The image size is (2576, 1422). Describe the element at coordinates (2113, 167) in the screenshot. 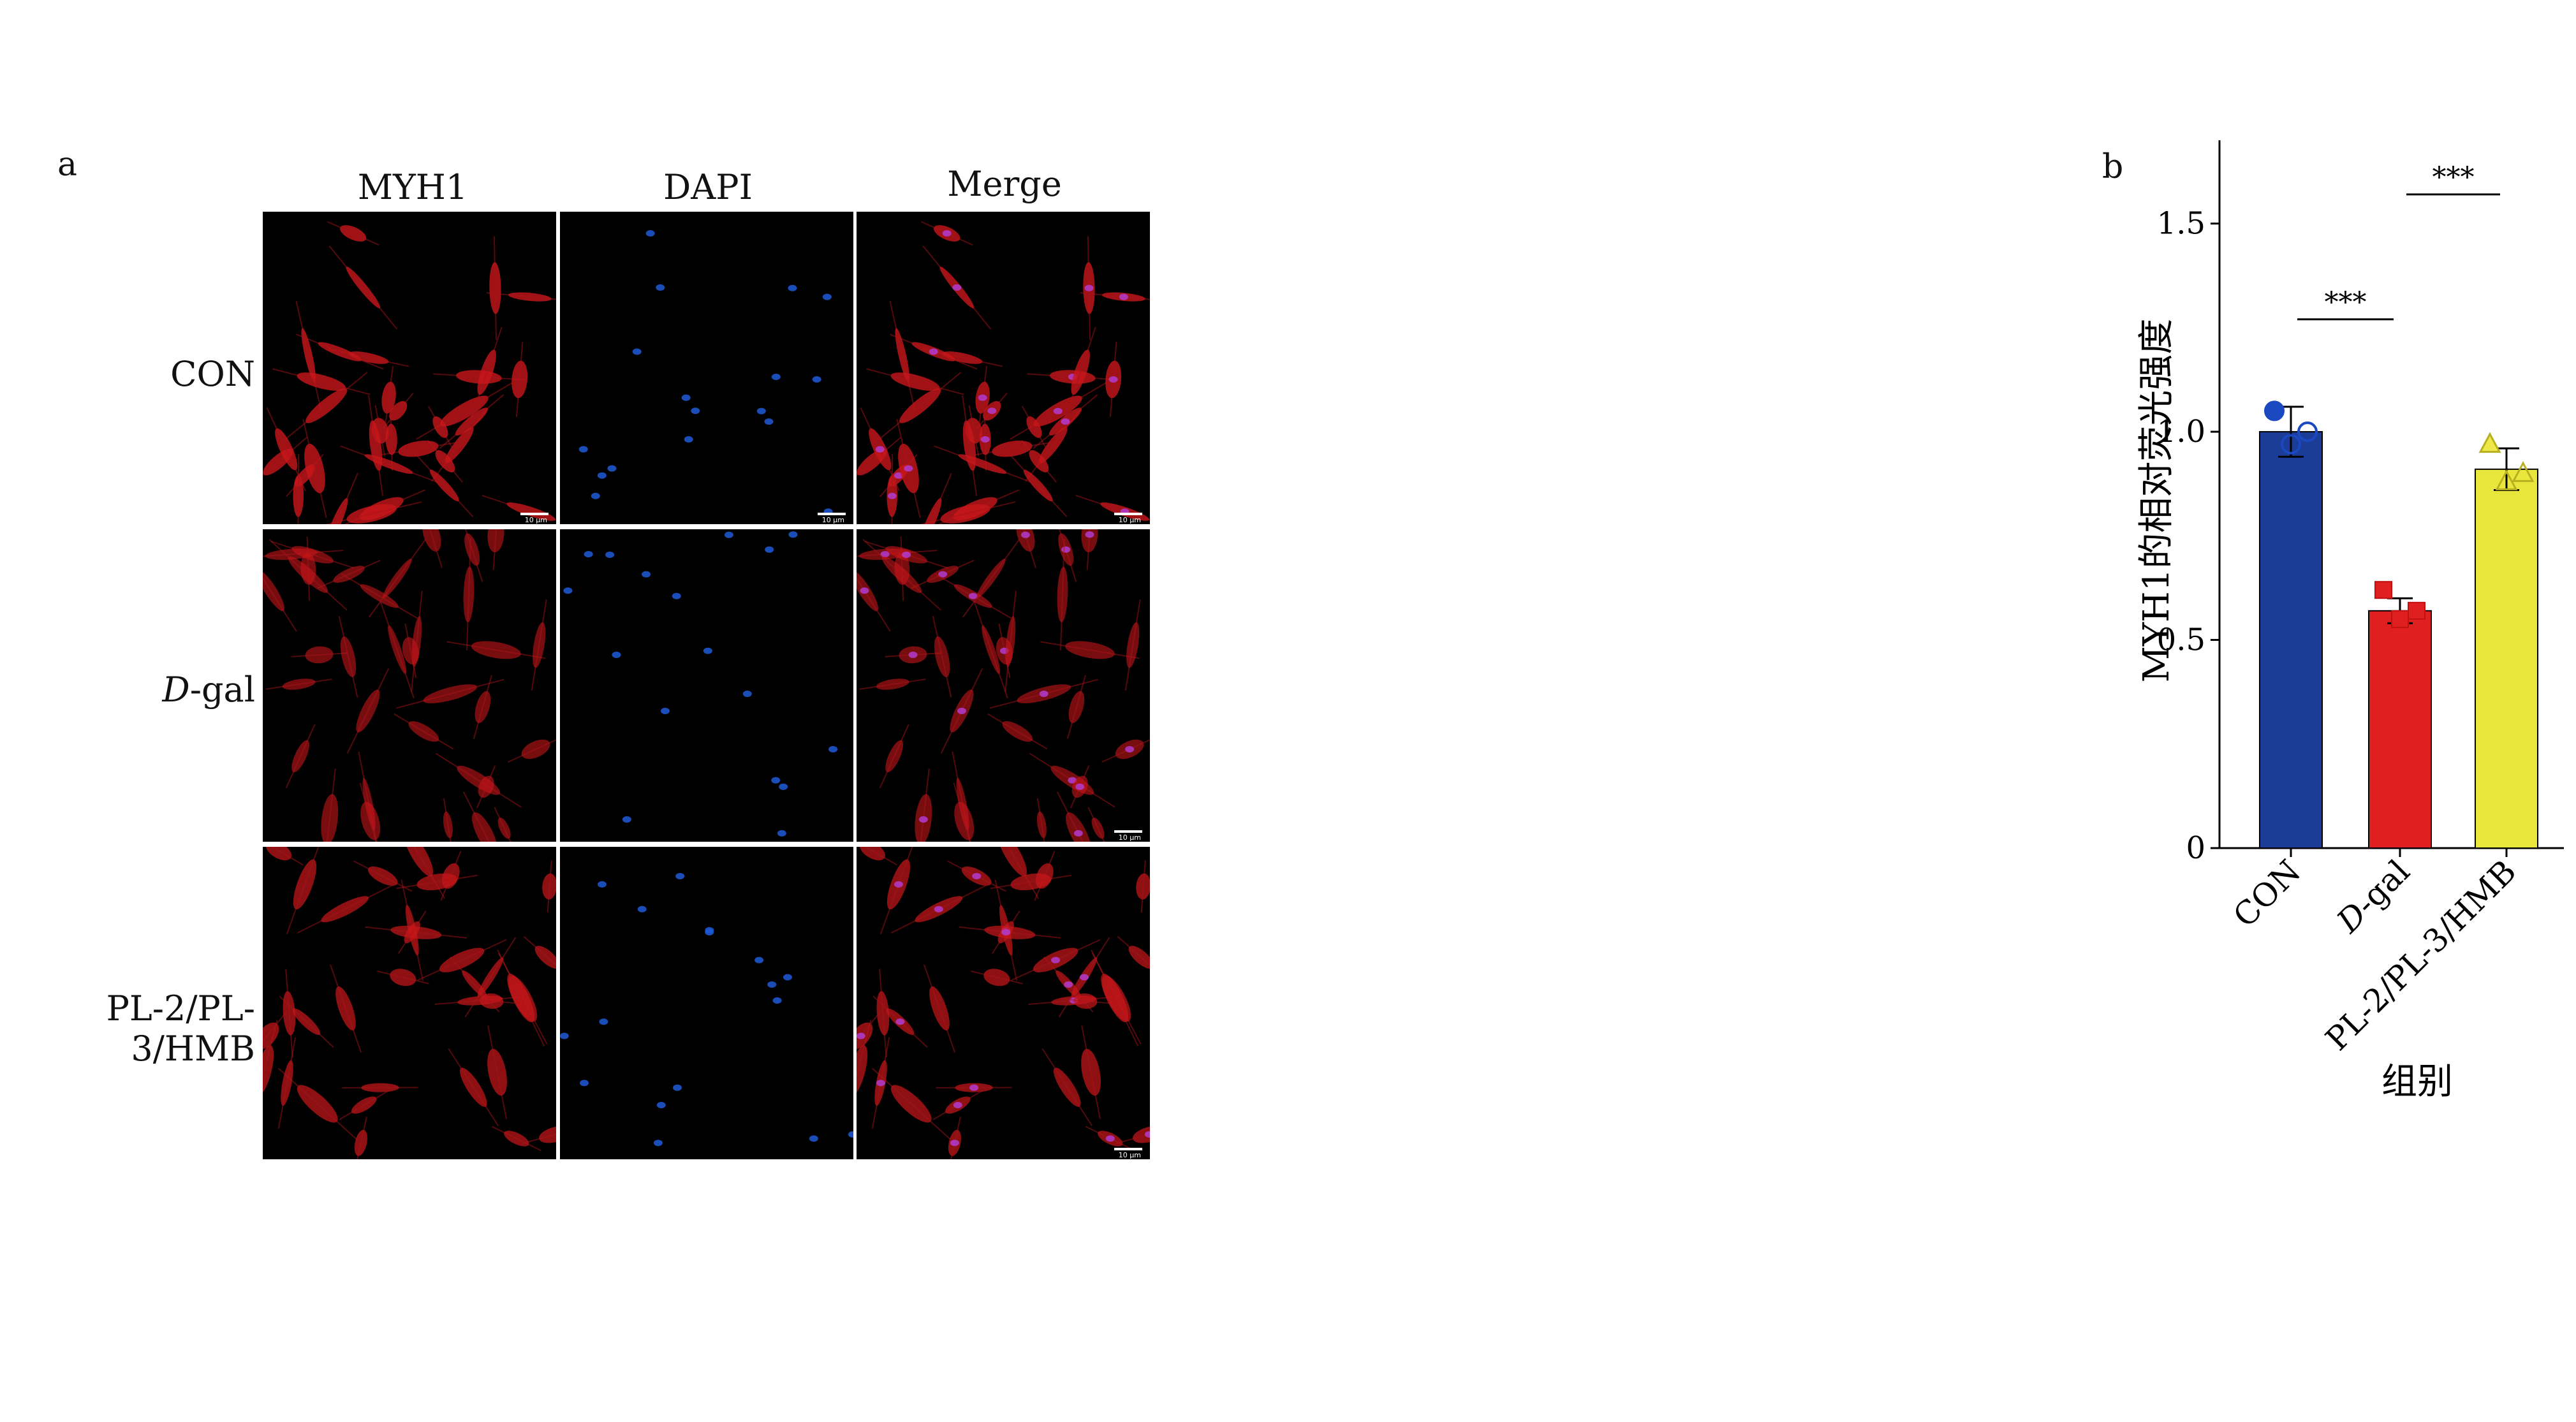

I see `panel-b-label: b` at that location.